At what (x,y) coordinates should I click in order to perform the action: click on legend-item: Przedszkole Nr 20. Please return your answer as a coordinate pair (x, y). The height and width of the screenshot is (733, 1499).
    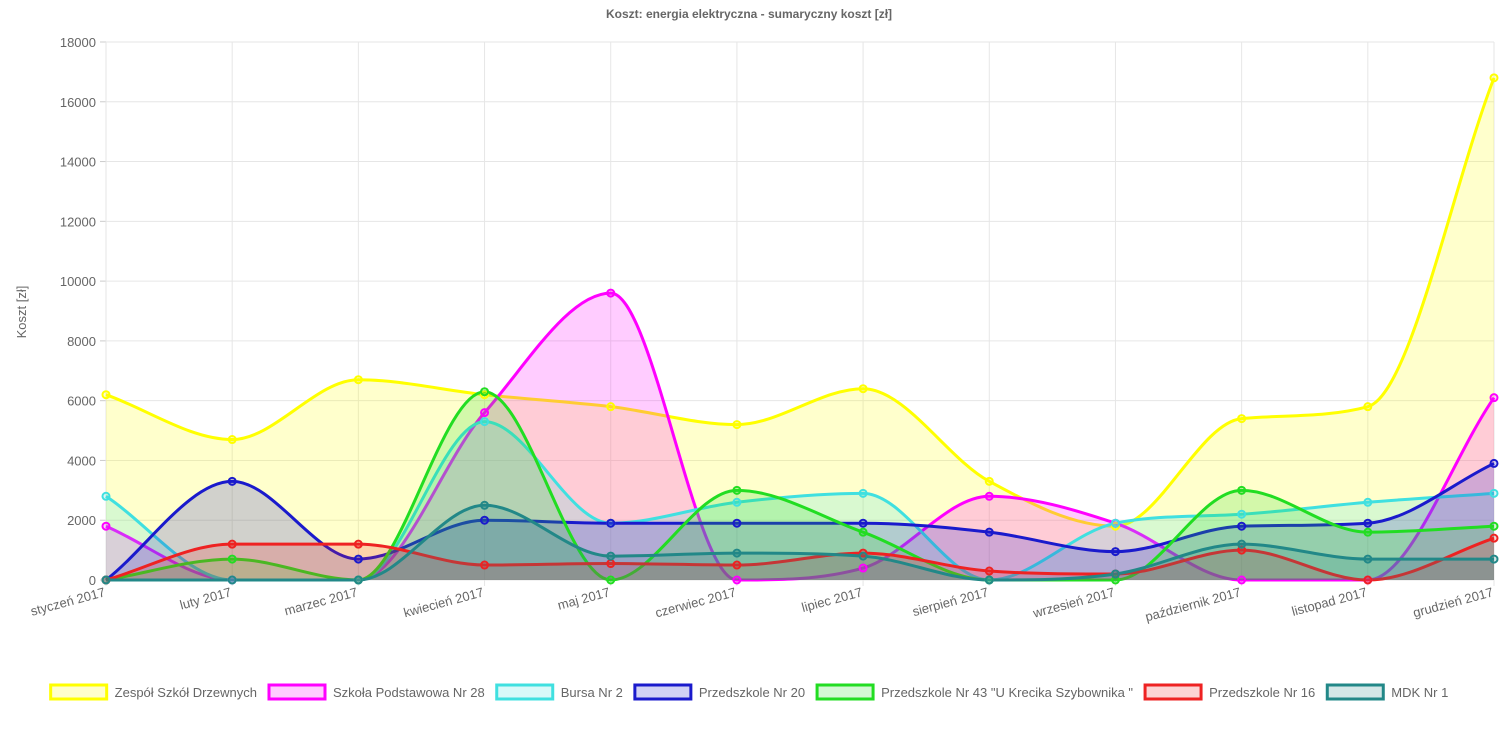
    Looking at the image, I should click on (719, 692).